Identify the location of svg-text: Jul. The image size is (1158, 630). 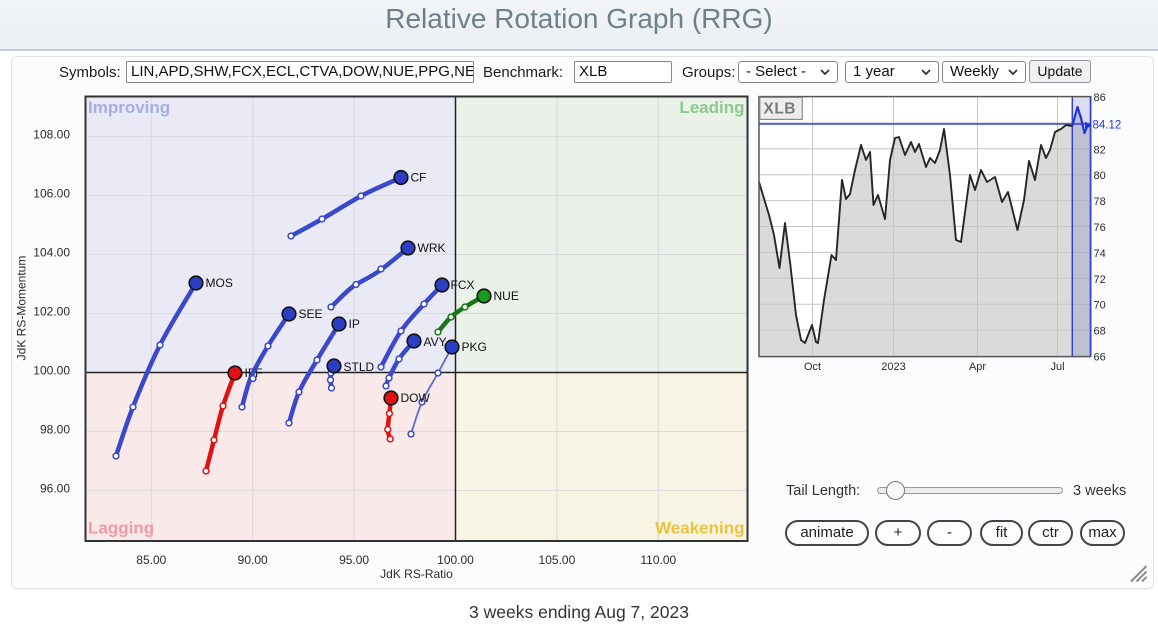
(1057, 367).